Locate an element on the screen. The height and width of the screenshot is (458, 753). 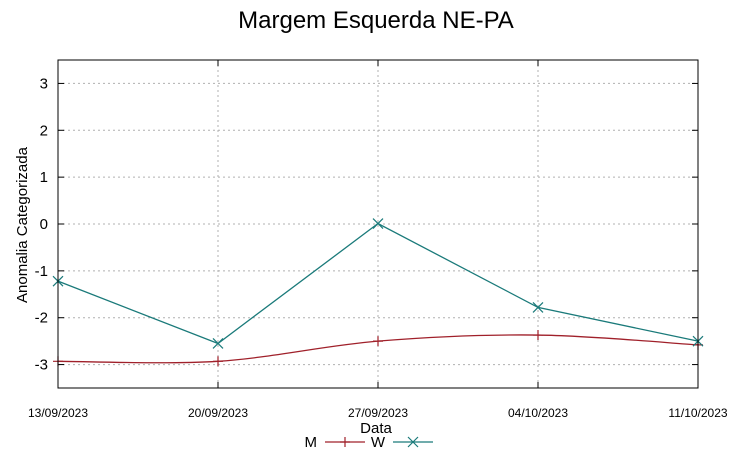
y-axis-label: Anomalia Categorizada is located at coordinates (22, 224).